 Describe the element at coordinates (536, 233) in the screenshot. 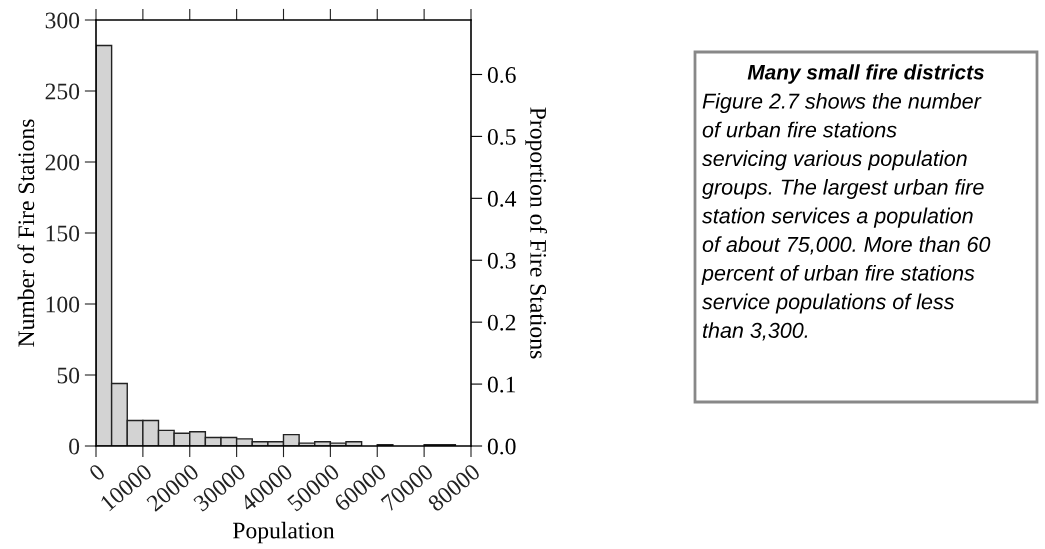

I see `y2-axis-title: Proportion of Fire Stations` at that location.